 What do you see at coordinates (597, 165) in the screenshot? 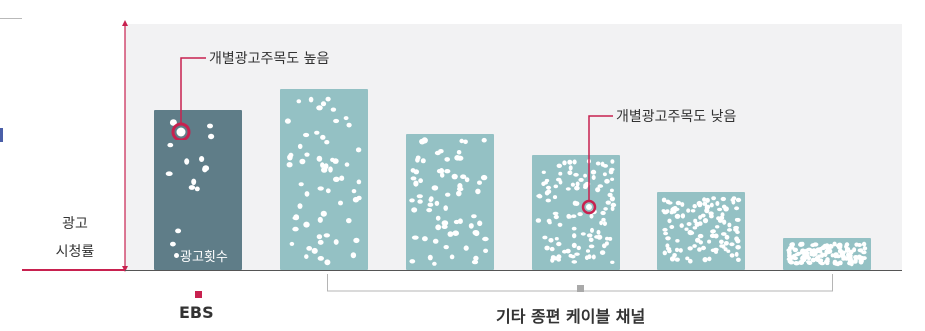
I see `low-attention-leader` at bounding box center [597, 165].